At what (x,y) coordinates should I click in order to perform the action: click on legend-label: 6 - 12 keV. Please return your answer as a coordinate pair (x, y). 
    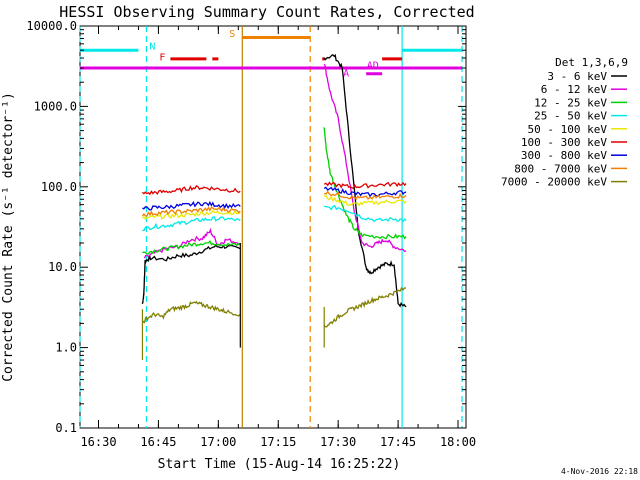
    Looking at the image, I should click on (574, 89).